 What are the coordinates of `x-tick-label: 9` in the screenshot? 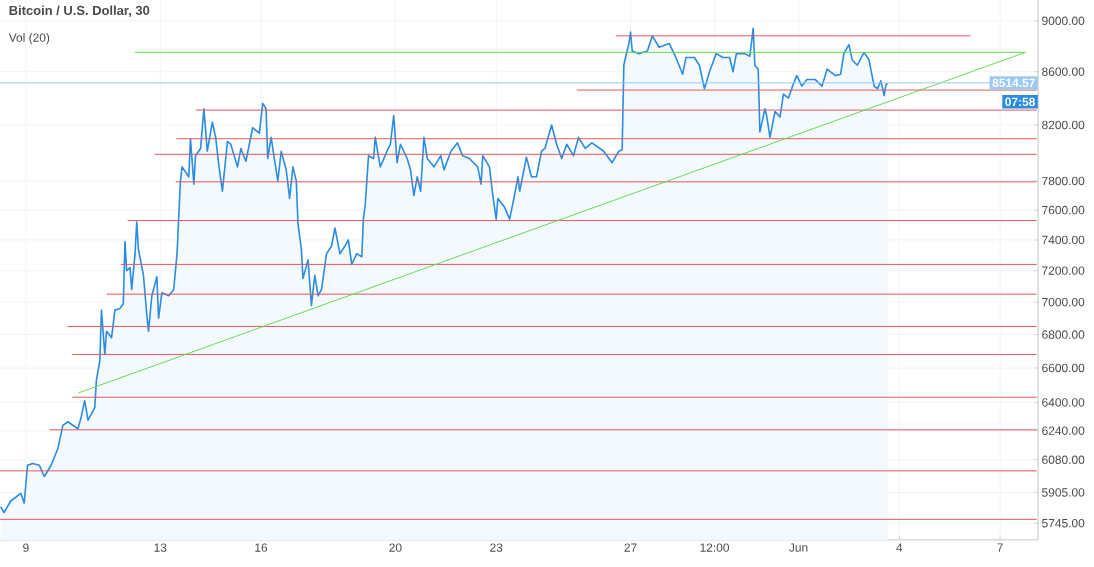 It's located at (26, 547).